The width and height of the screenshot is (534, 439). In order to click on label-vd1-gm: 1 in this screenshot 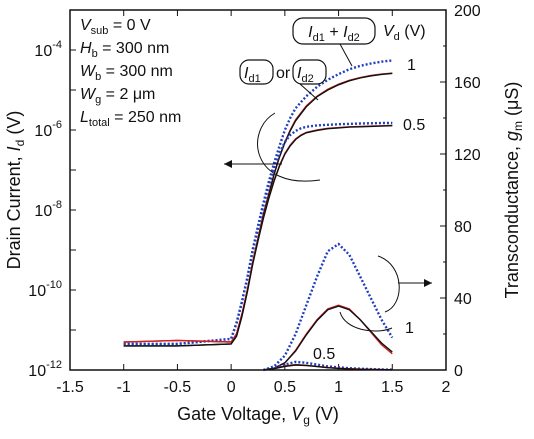, I will do `click(409, 328)`.